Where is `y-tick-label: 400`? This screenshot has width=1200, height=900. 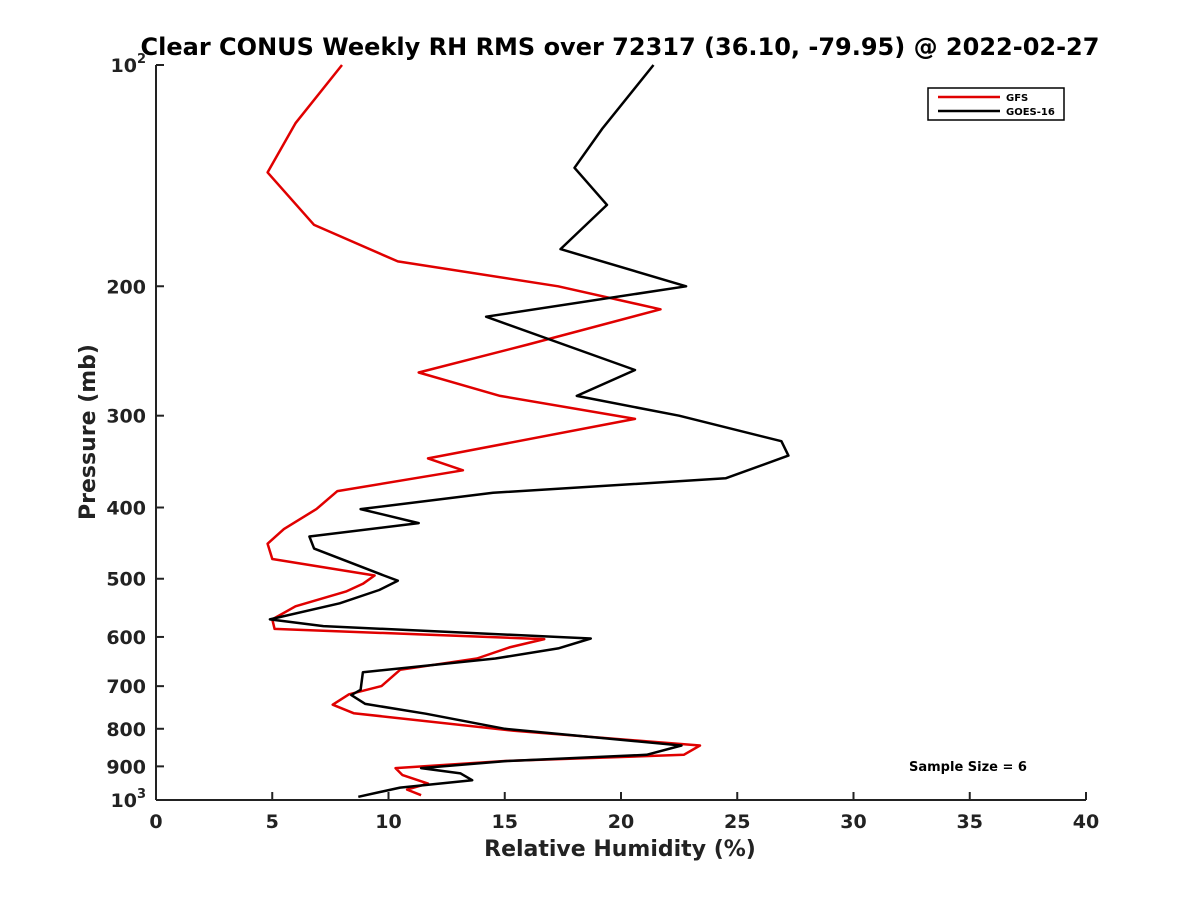 y-tick-label: 400 is located at coordinates (126, 509).